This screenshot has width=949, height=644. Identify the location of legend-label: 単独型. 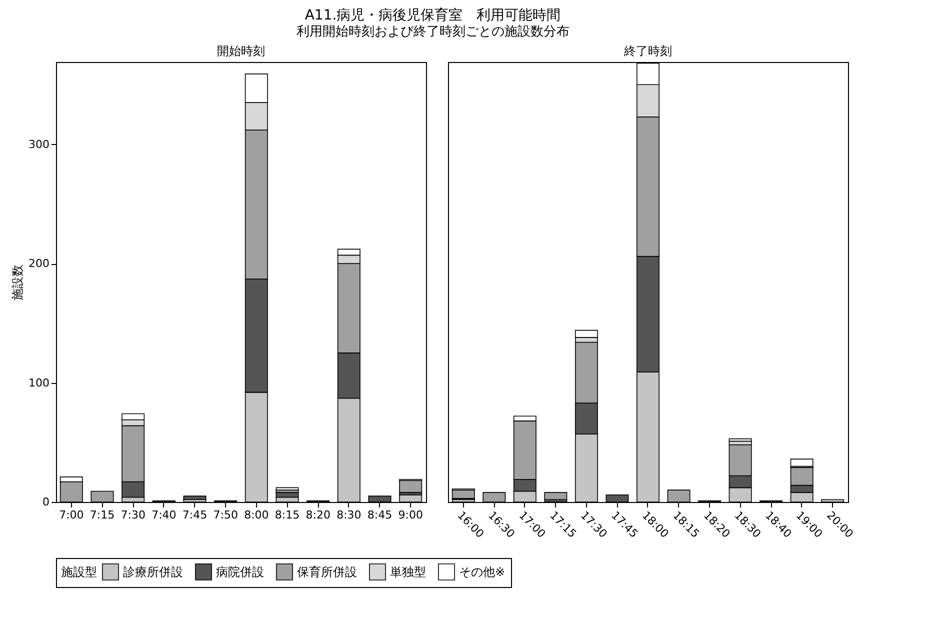
(408, 571).